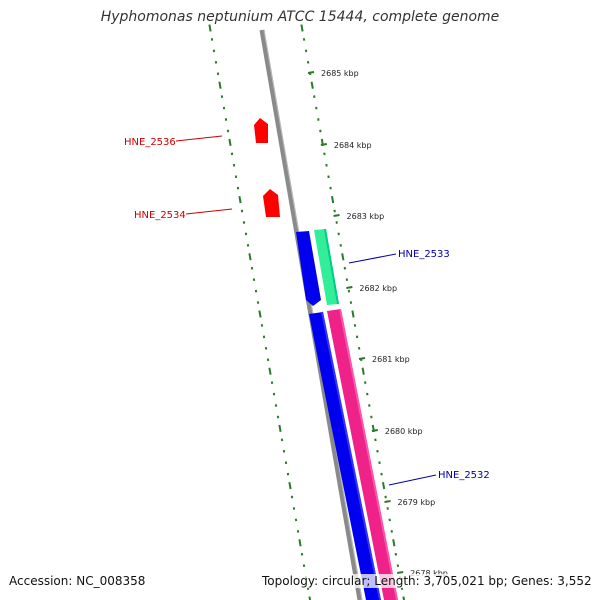 The height and width of the screenshot is (600, 600). What do you see at coordinates (417, 502) in the screenshot?
I see `scale-tick-label: 2679 kbp` at bounding box center [417, 502].